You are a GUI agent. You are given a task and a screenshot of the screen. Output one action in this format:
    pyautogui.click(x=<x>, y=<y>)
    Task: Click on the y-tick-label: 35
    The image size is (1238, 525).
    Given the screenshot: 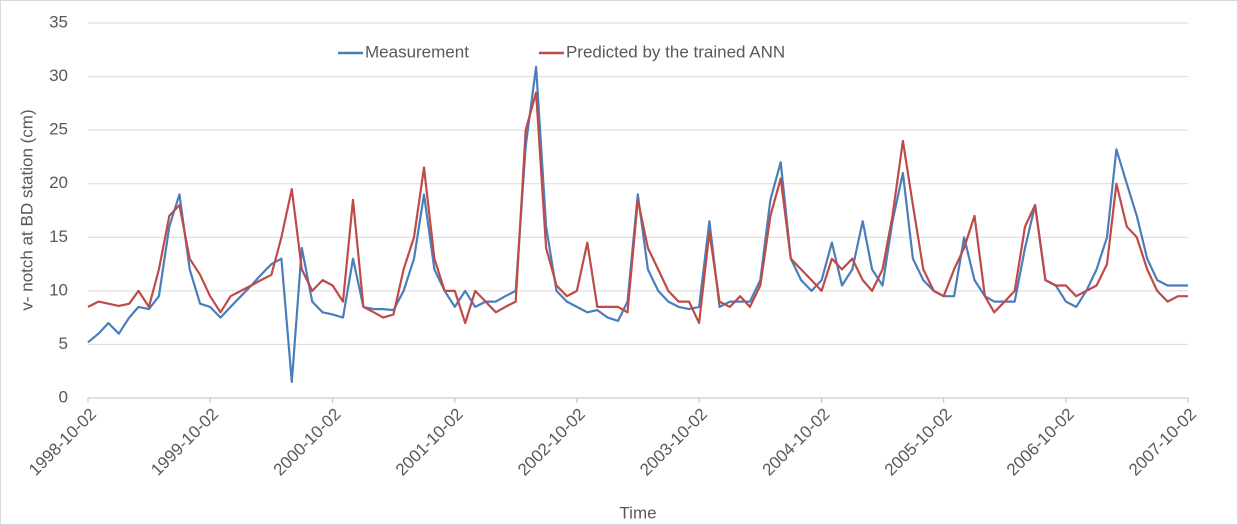 What is the action you would take?
    pyautogui.click(x=58, y=21)
    